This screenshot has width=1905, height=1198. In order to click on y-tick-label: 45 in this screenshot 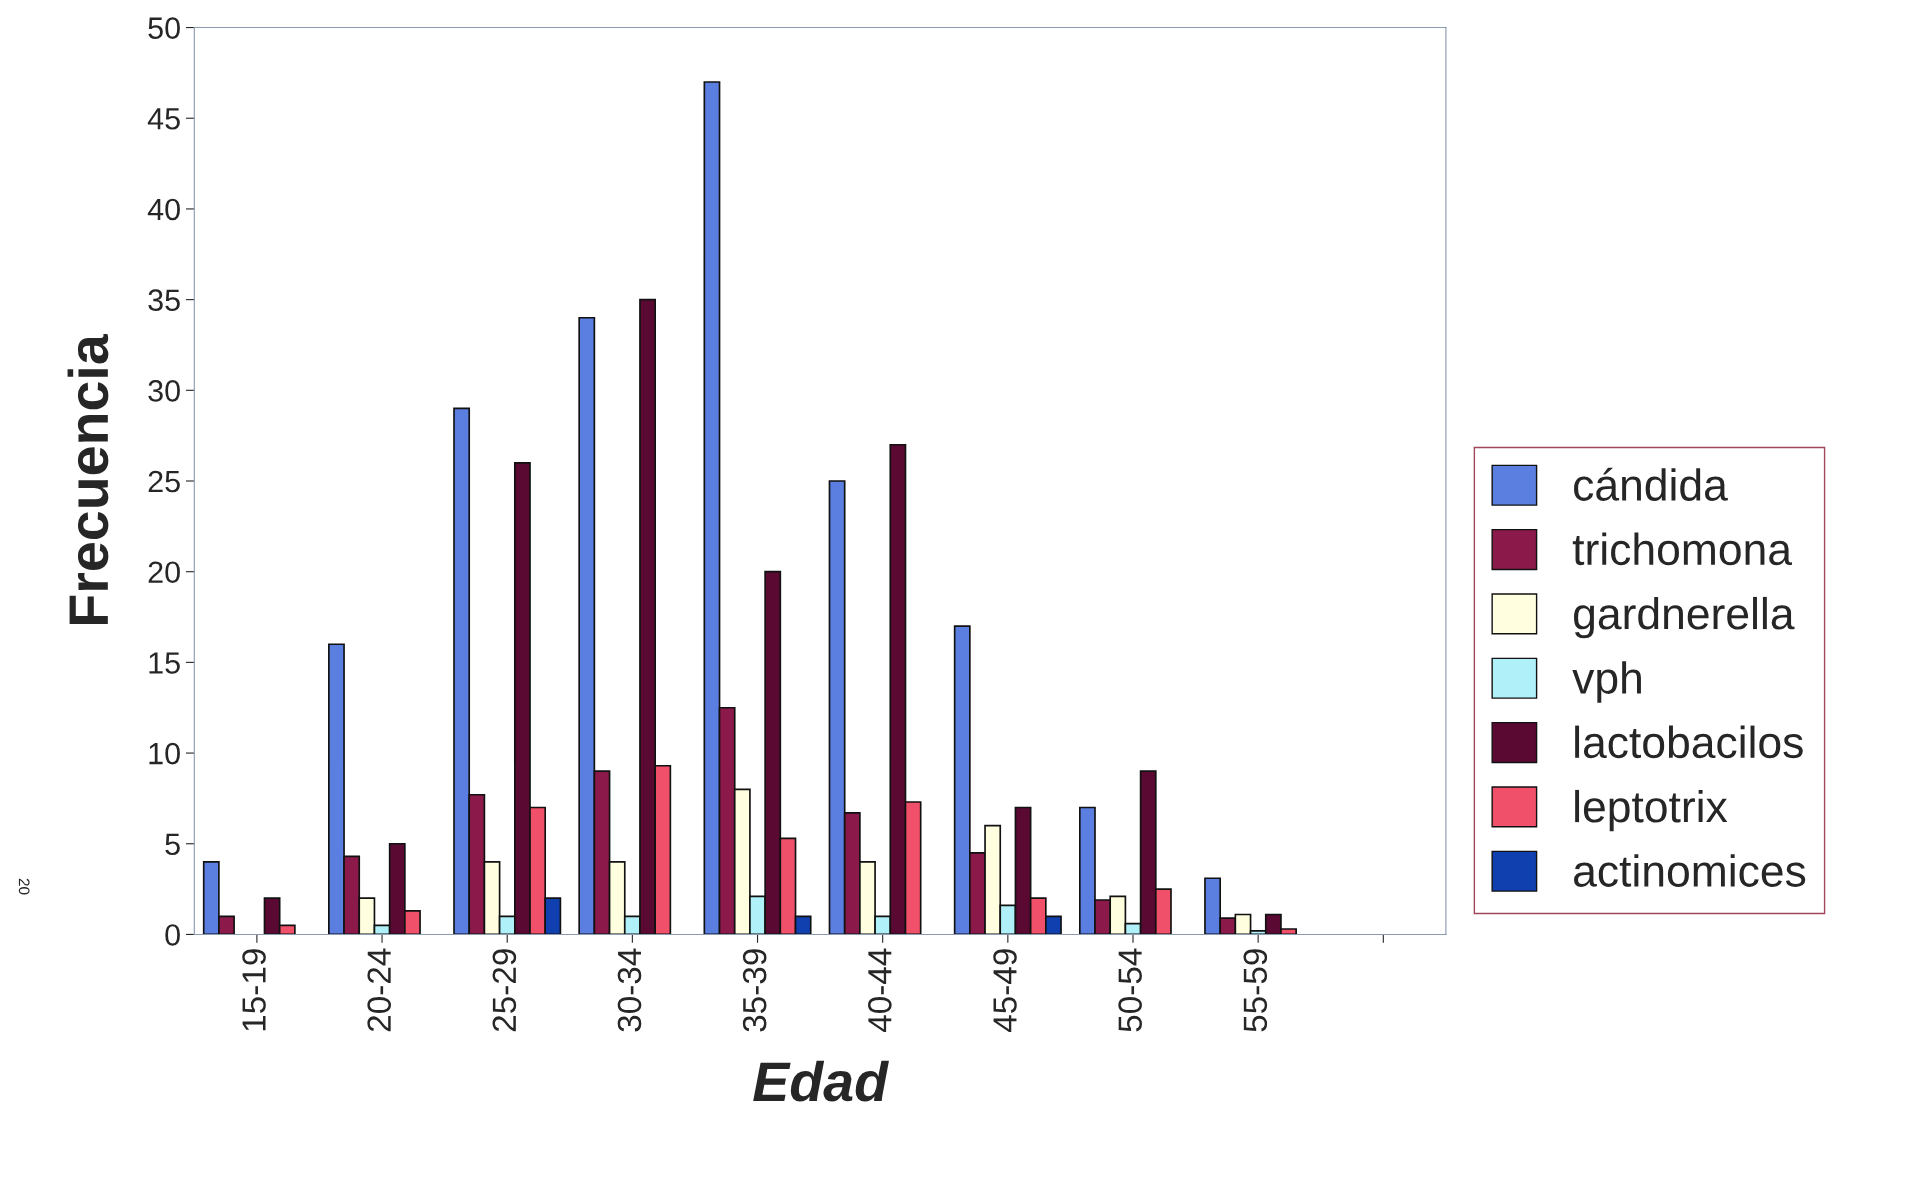, I will do `click(163, 119)`.